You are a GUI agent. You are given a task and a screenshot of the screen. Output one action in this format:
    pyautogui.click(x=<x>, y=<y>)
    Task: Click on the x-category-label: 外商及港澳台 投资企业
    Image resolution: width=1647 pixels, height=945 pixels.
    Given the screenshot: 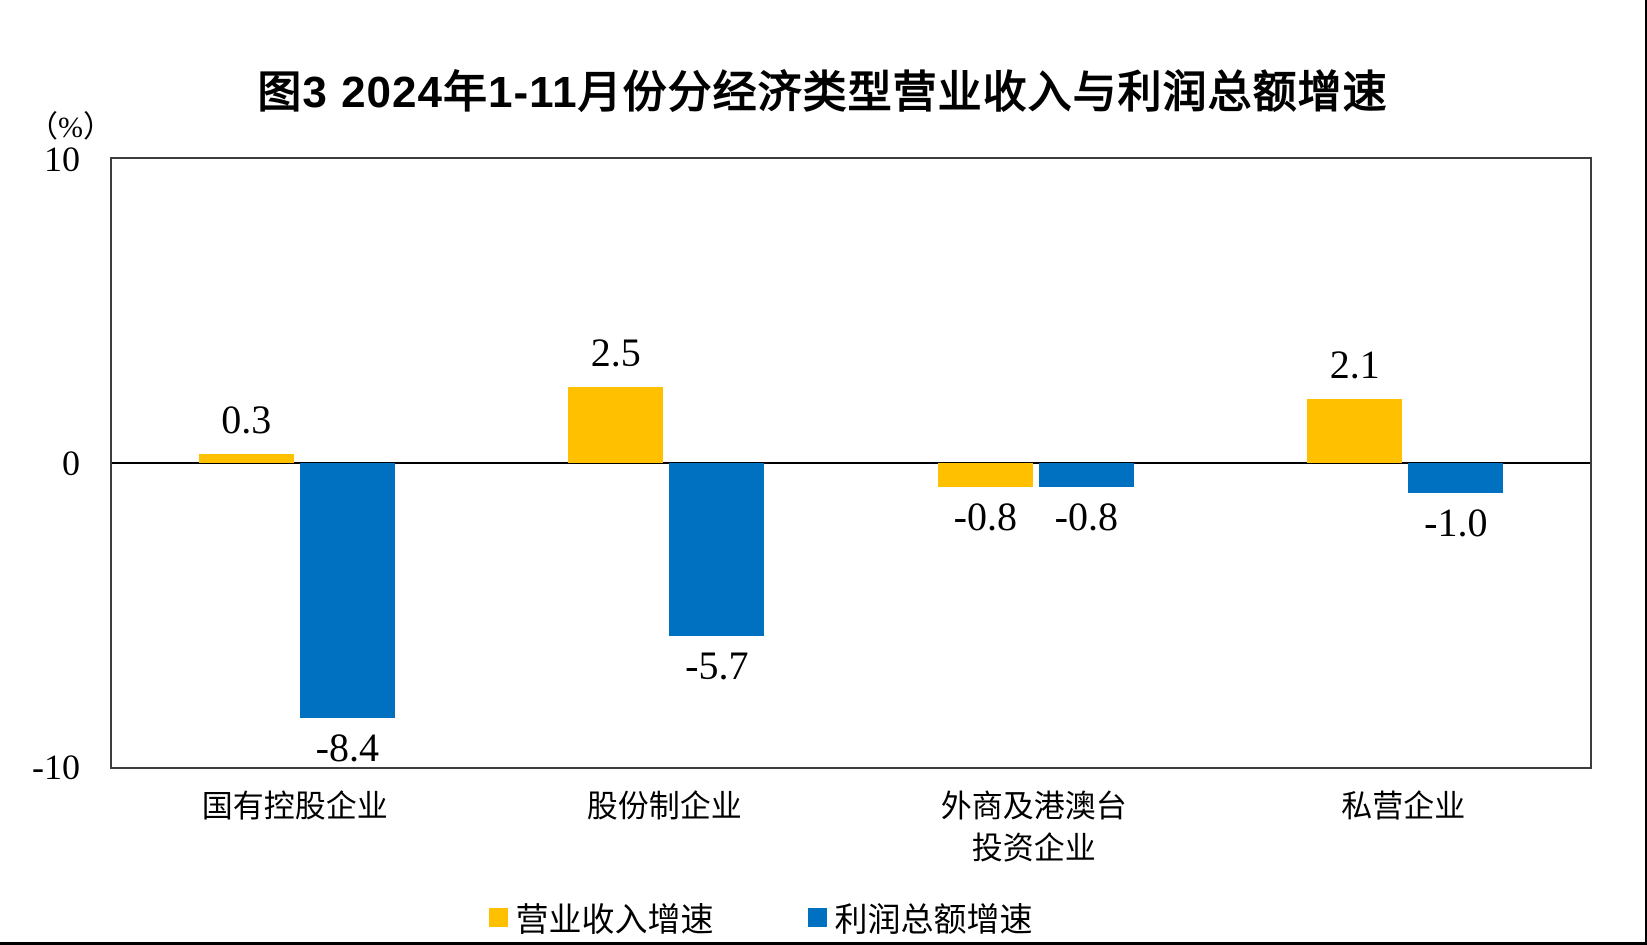 What is the action you would take?
    pyautogui.click(x=1033, y=827)
    